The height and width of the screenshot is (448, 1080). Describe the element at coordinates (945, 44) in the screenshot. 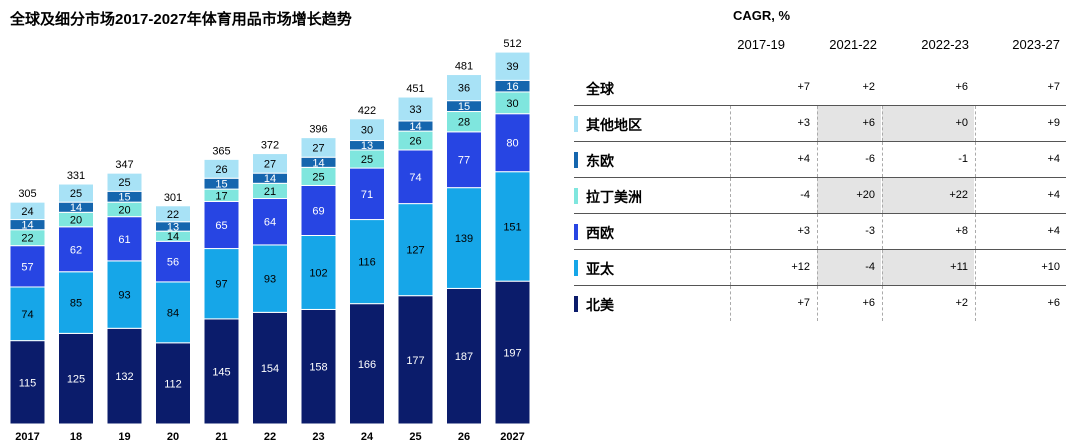

I see `col-header-2022-23: 2022-23` at that location.